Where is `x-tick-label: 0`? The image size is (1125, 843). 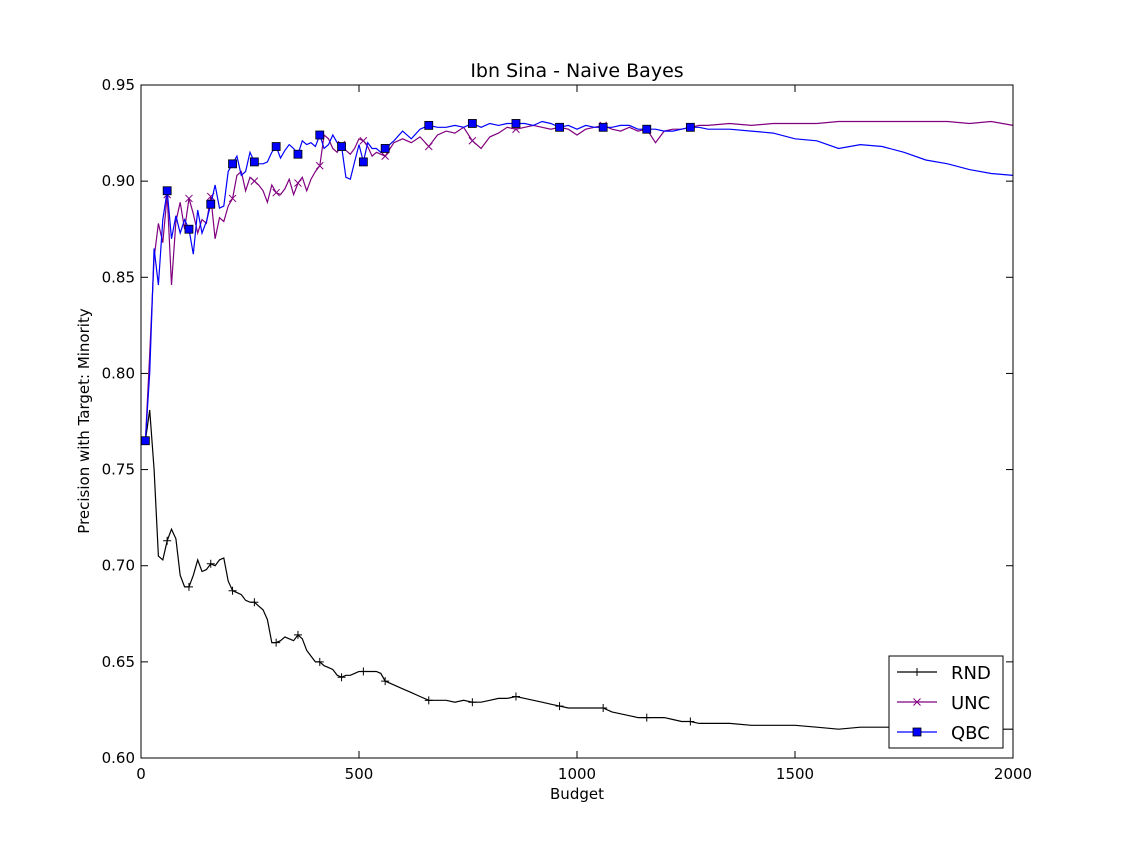 x-tick-label: 0 is located at coordinates (141, 774).